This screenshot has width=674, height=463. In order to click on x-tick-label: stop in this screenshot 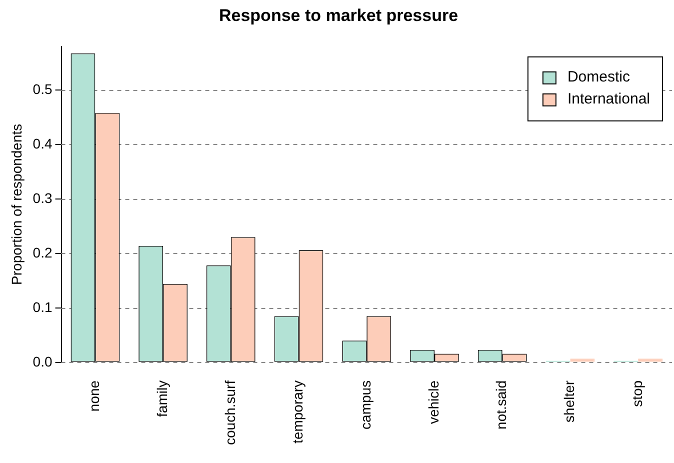, I will do `click(636, 393)`.